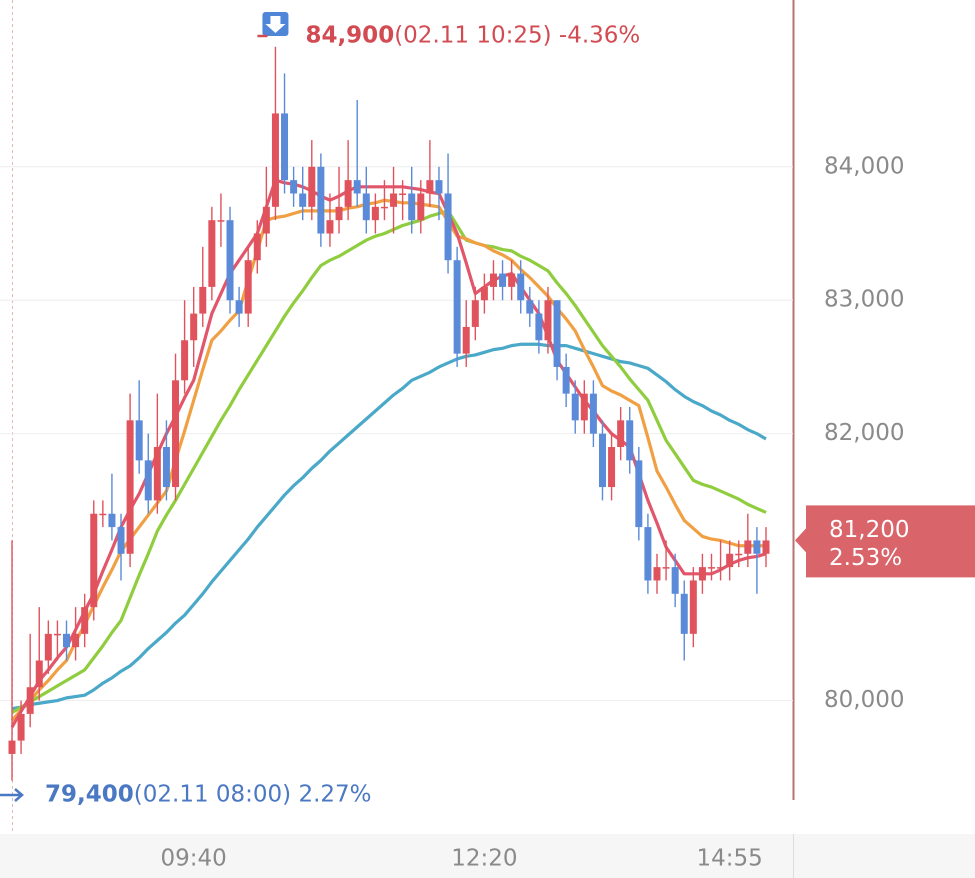 The height and width of the screenshot is (878, 975). Describe the element at coordinates (864, 433) in the screenshot. I see `y-tick-label: 82,000` at that location.